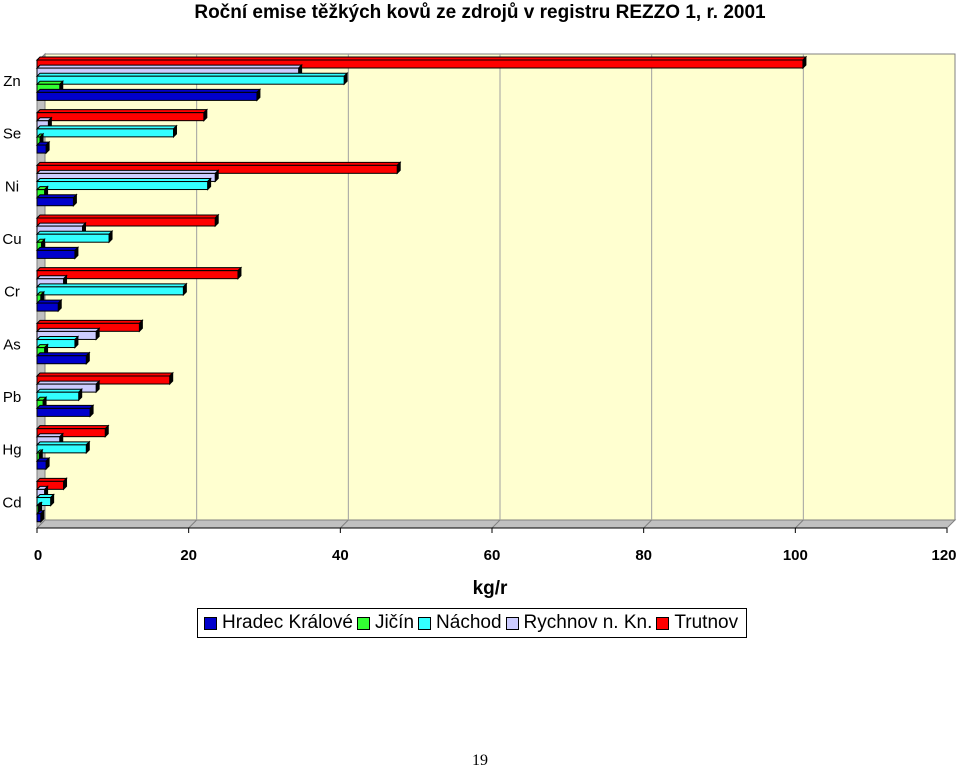 This screenshot has width=960, height=771. I want to click on x-tick-label: 0, so click(38, 555).